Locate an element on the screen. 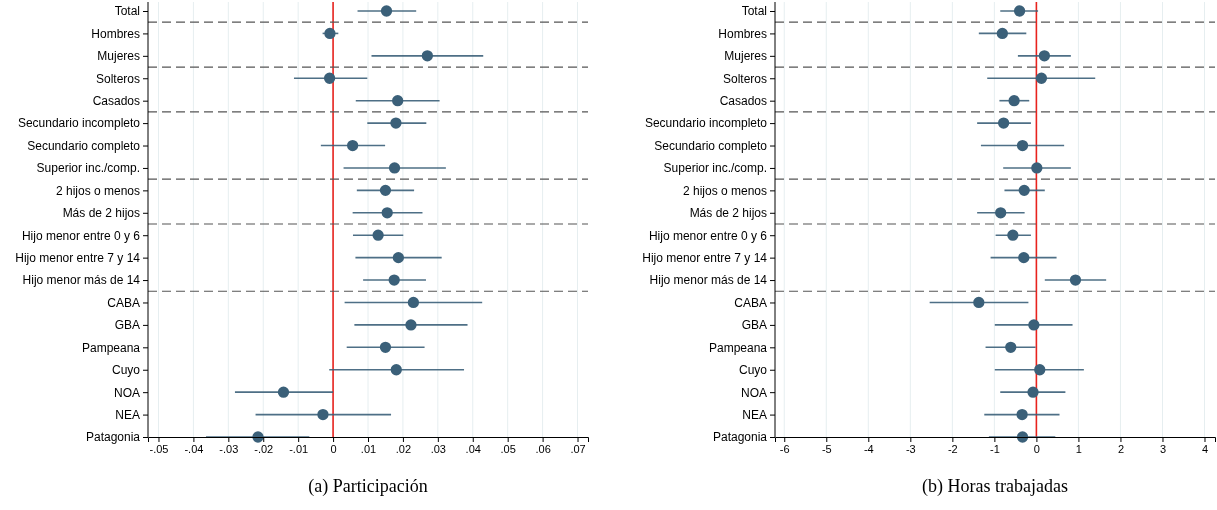  x-tick-label: .05 is located at coordinates (508, 448).